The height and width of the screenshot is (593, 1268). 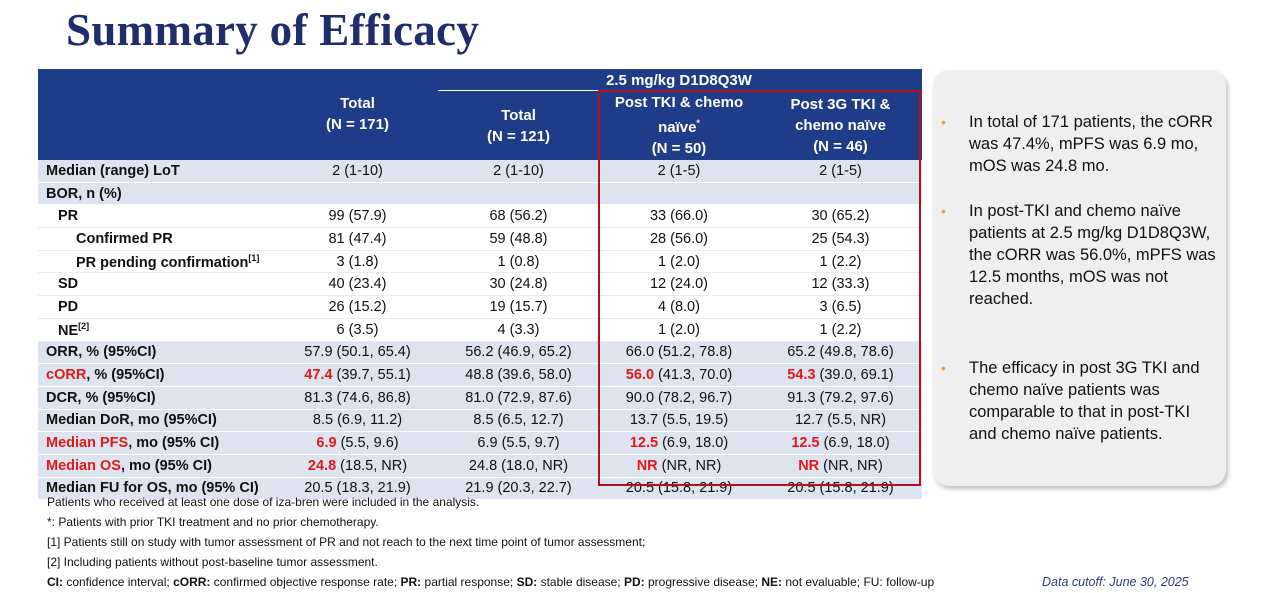 What do you see at coordinates (840, 375) in the screenshot?
I see `cell: 54.3 (39.0, 69.1)` at bounding box center [840, 375].